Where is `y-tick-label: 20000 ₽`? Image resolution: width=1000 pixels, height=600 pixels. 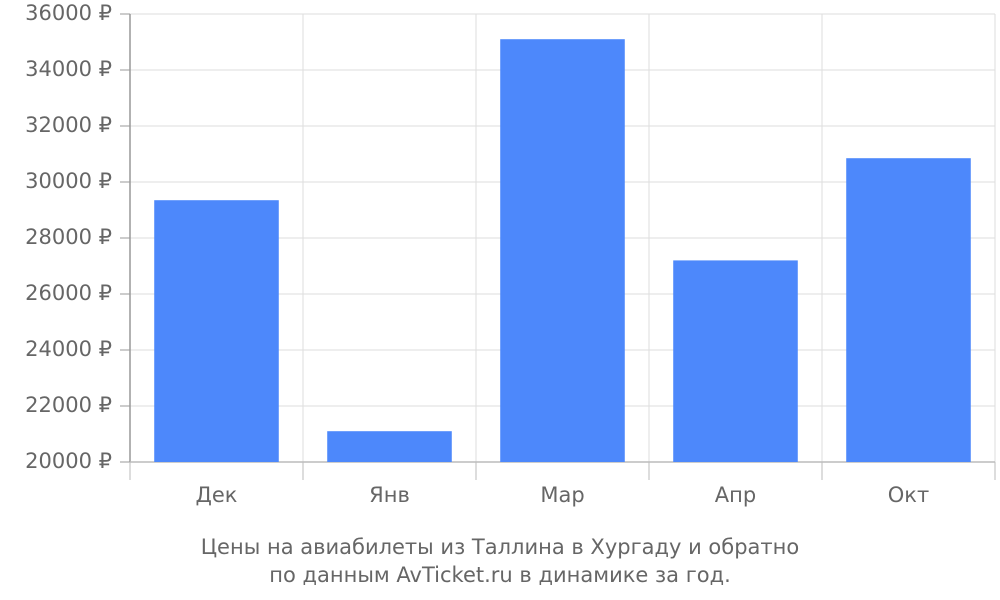 y-tick-label: 20000 ₽ is located at coordinates (68, 461).